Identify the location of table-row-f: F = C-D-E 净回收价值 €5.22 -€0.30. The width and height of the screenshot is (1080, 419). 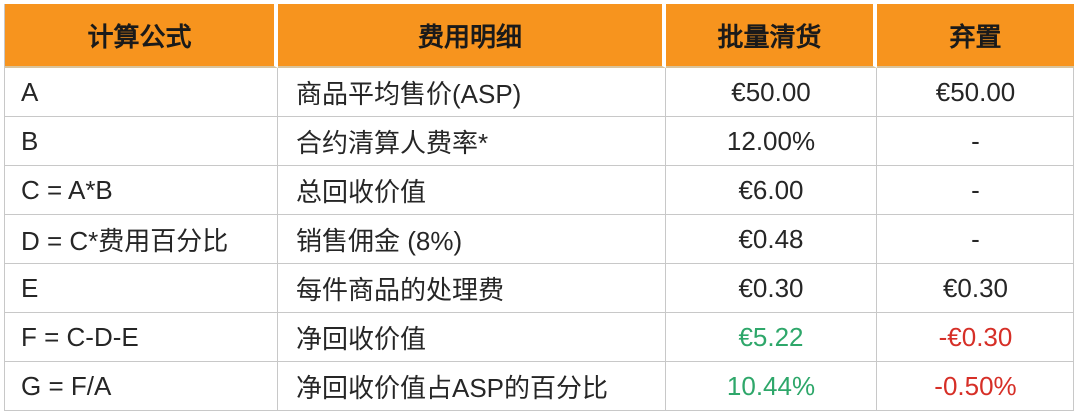
(539, 337).